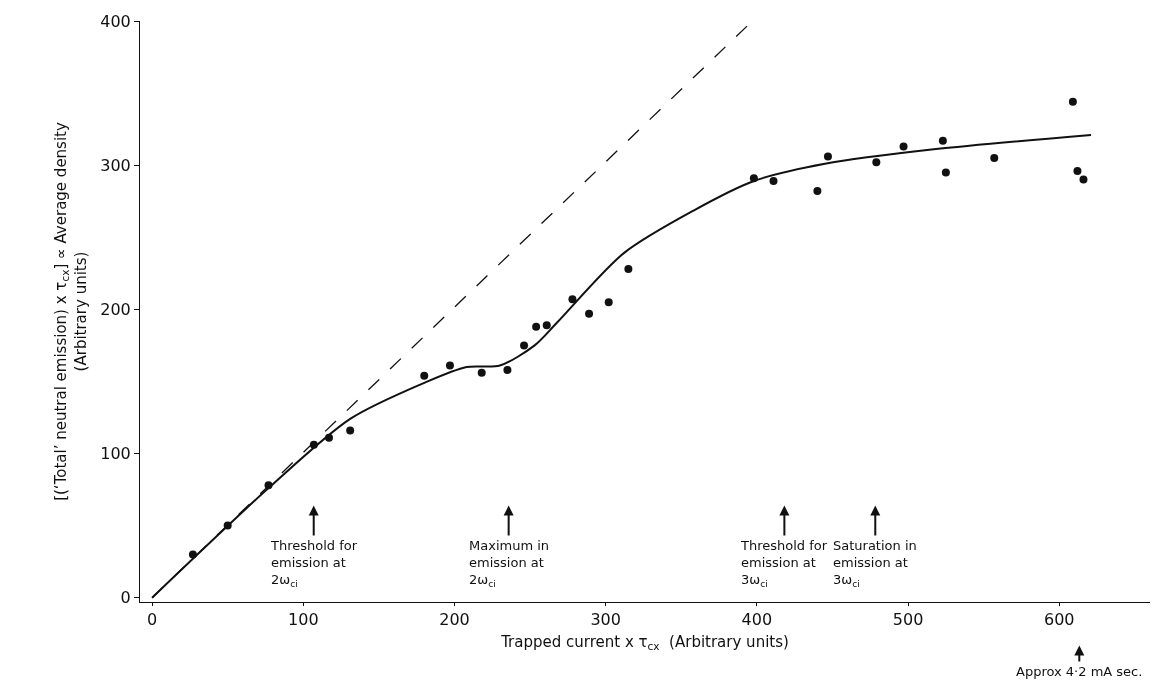 The width and height of the screenshot is (1163, 697). Describe the element at coordinates (644, 643) in the screenshot. I see `x-axis-title: Trapped current x τ$_{cx}$ (Arbitrary units)` at that location.